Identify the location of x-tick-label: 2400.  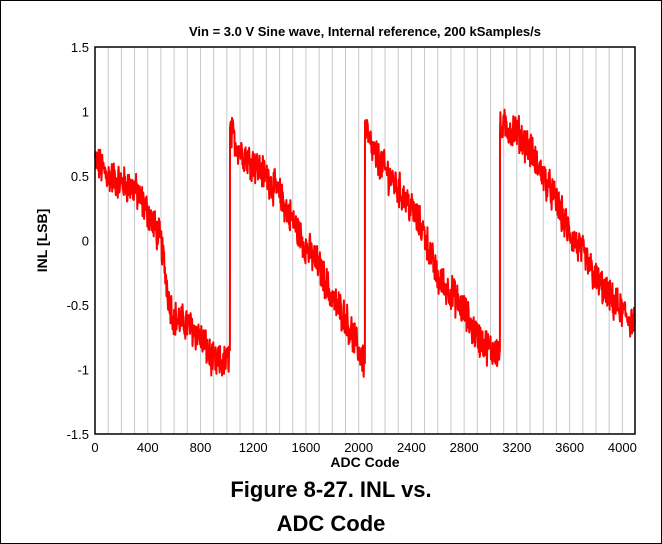
(411, 447).